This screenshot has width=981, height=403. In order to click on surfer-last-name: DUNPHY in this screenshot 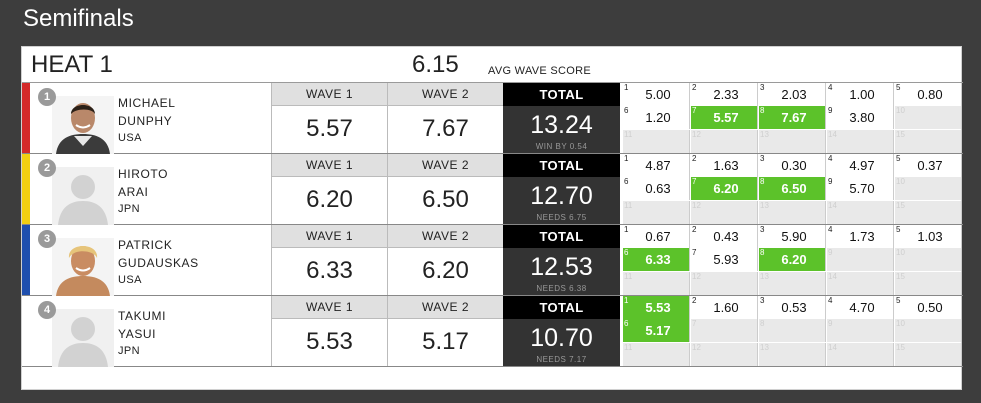, I will do `click(145, 121)`.